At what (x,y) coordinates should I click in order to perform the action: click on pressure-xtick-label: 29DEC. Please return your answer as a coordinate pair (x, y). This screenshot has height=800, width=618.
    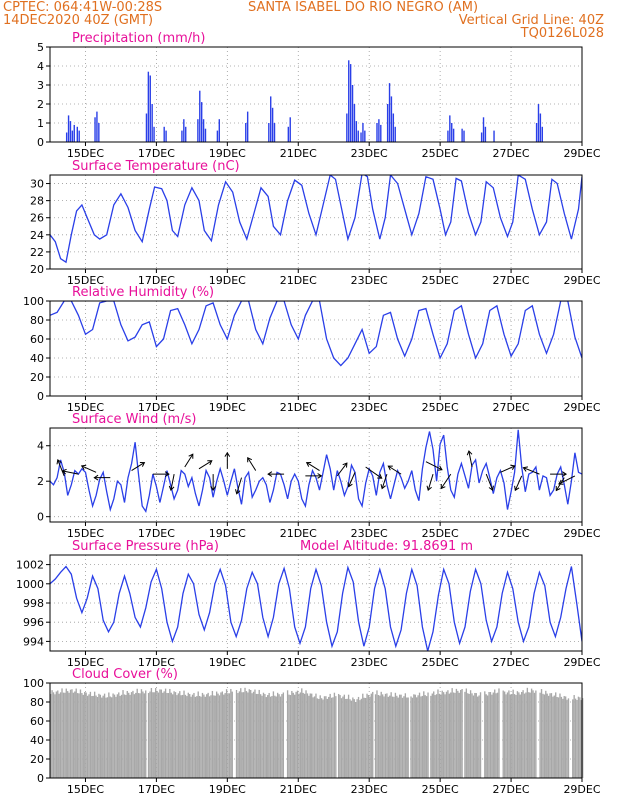
    Looking at the image, I should click on (581, 662).